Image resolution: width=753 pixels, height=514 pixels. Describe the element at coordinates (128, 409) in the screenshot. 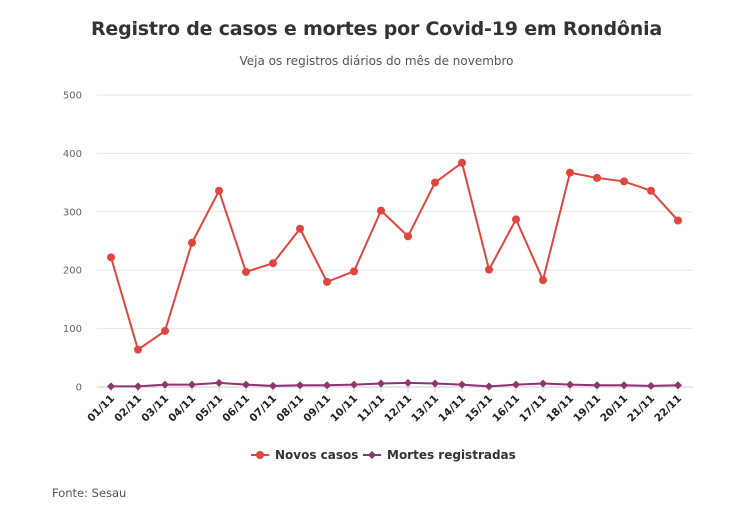

I see `x-tick-label: 02/11` at that location.